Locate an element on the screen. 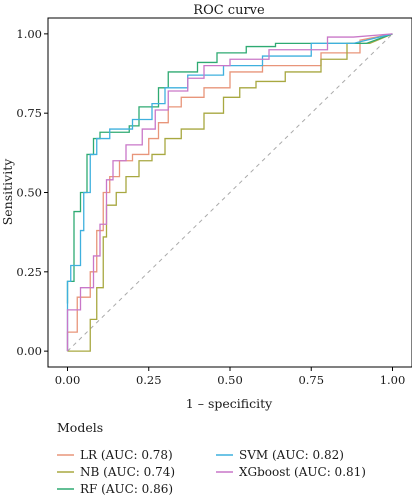  y-tick-label: 0.75 is located at coordinates (29, 113).